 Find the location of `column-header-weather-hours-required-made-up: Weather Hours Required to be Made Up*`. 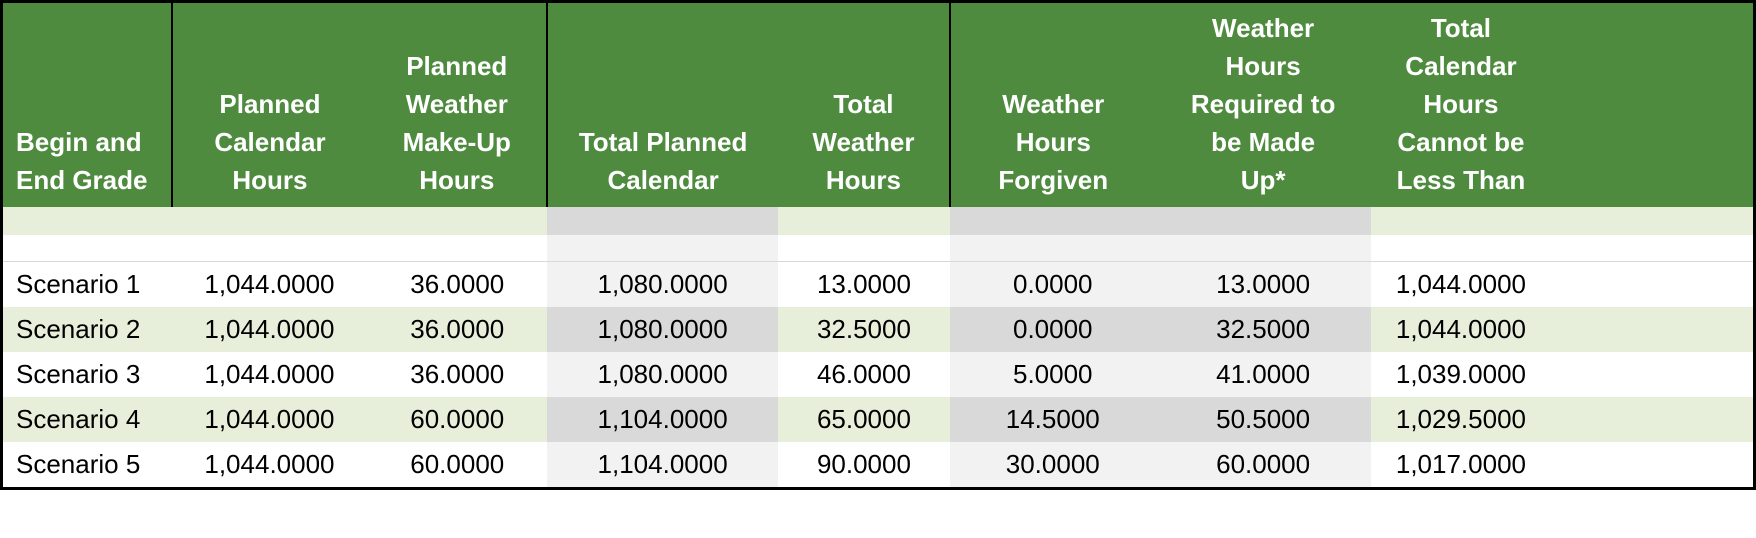

column-header-weather-hours-required-made-up: Weather Hours Required to be Made Up* is located at coordinates (1263, 104).